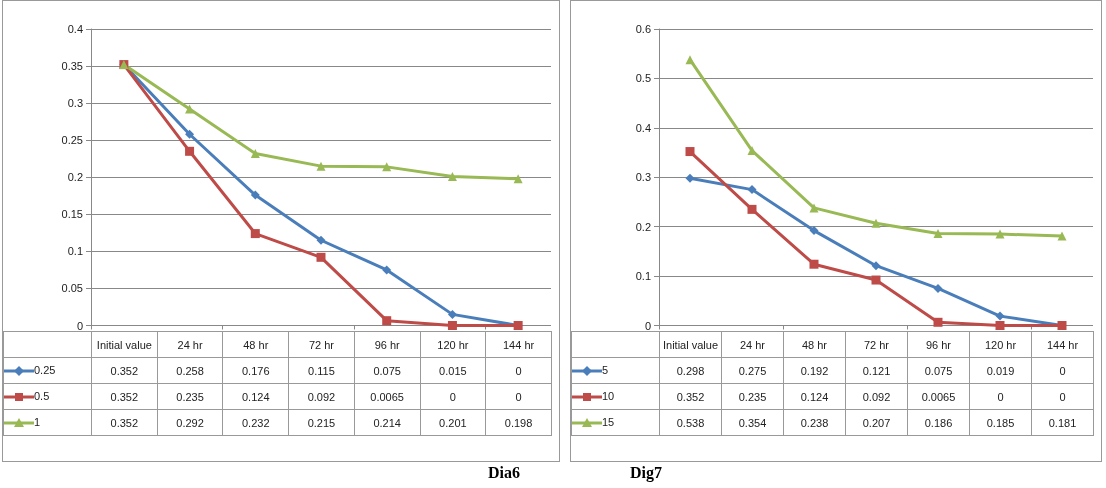 The image size is (1106, 488). Describe the element at coordinates (37, 421) in the screenshot. I see `legend-label: 1` at that location.